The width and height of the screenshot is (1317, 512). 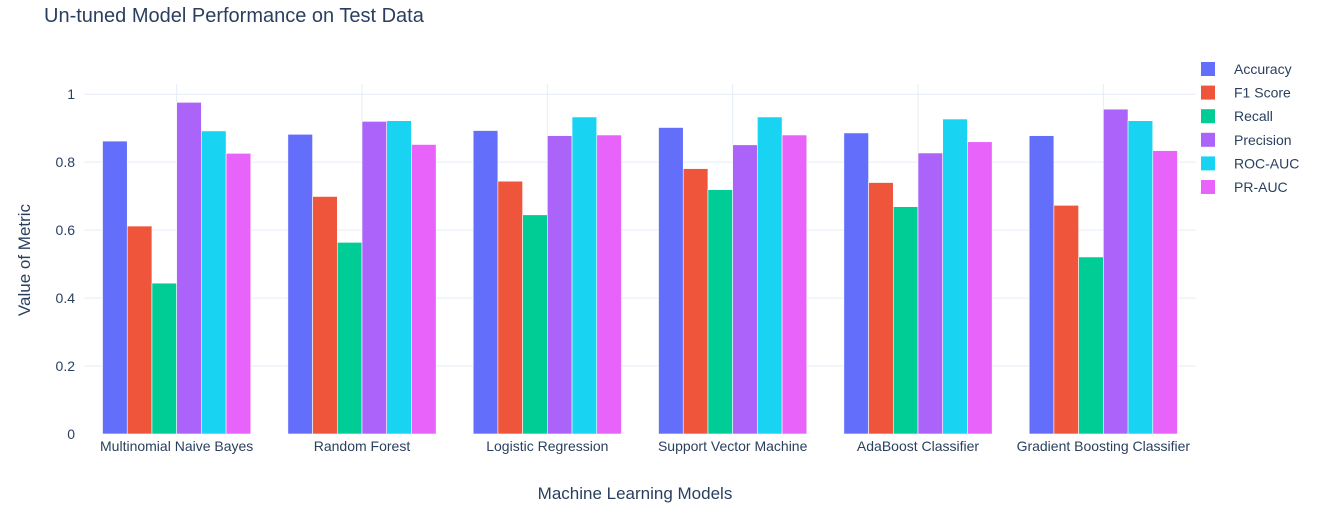 What do you see at coordinates (66, 264) in the screenshot?
I see `y-axis-ticks: 0 0.2 0.4 0.6 0.8 1` at bounding box center [66, 264].